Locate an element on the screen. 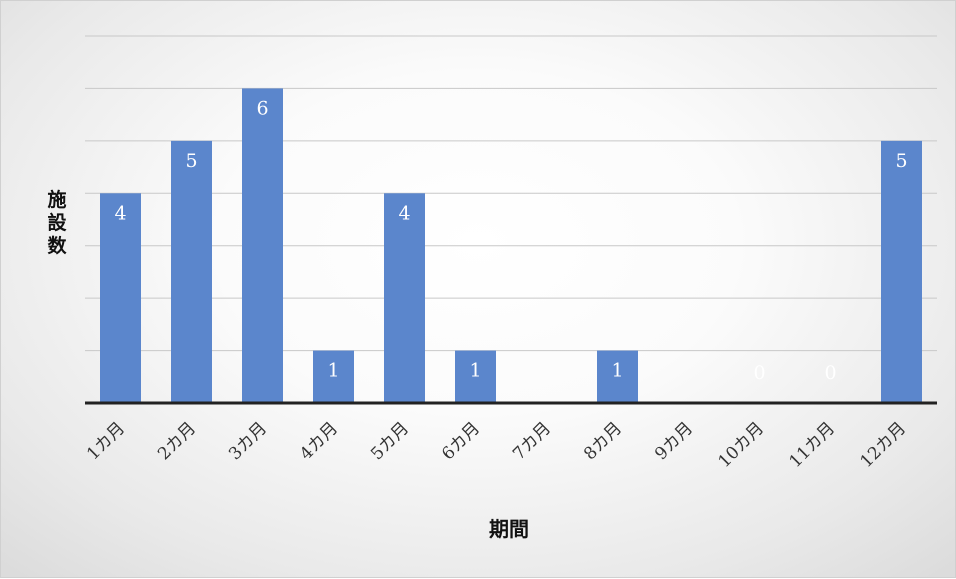 The image size is (956, 579). y-axis-title: 施設数 is located at coordinates (57, 222).